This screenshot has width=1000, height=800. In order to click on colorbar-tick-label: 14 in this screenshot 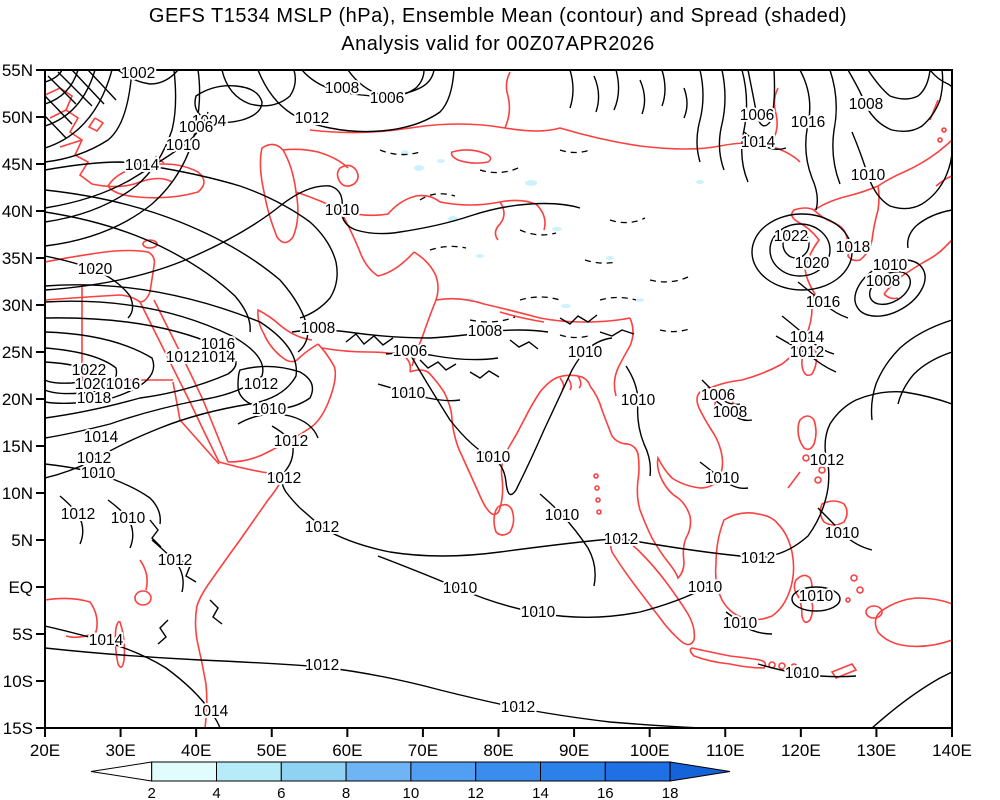, I will do `click(540, 792)`.